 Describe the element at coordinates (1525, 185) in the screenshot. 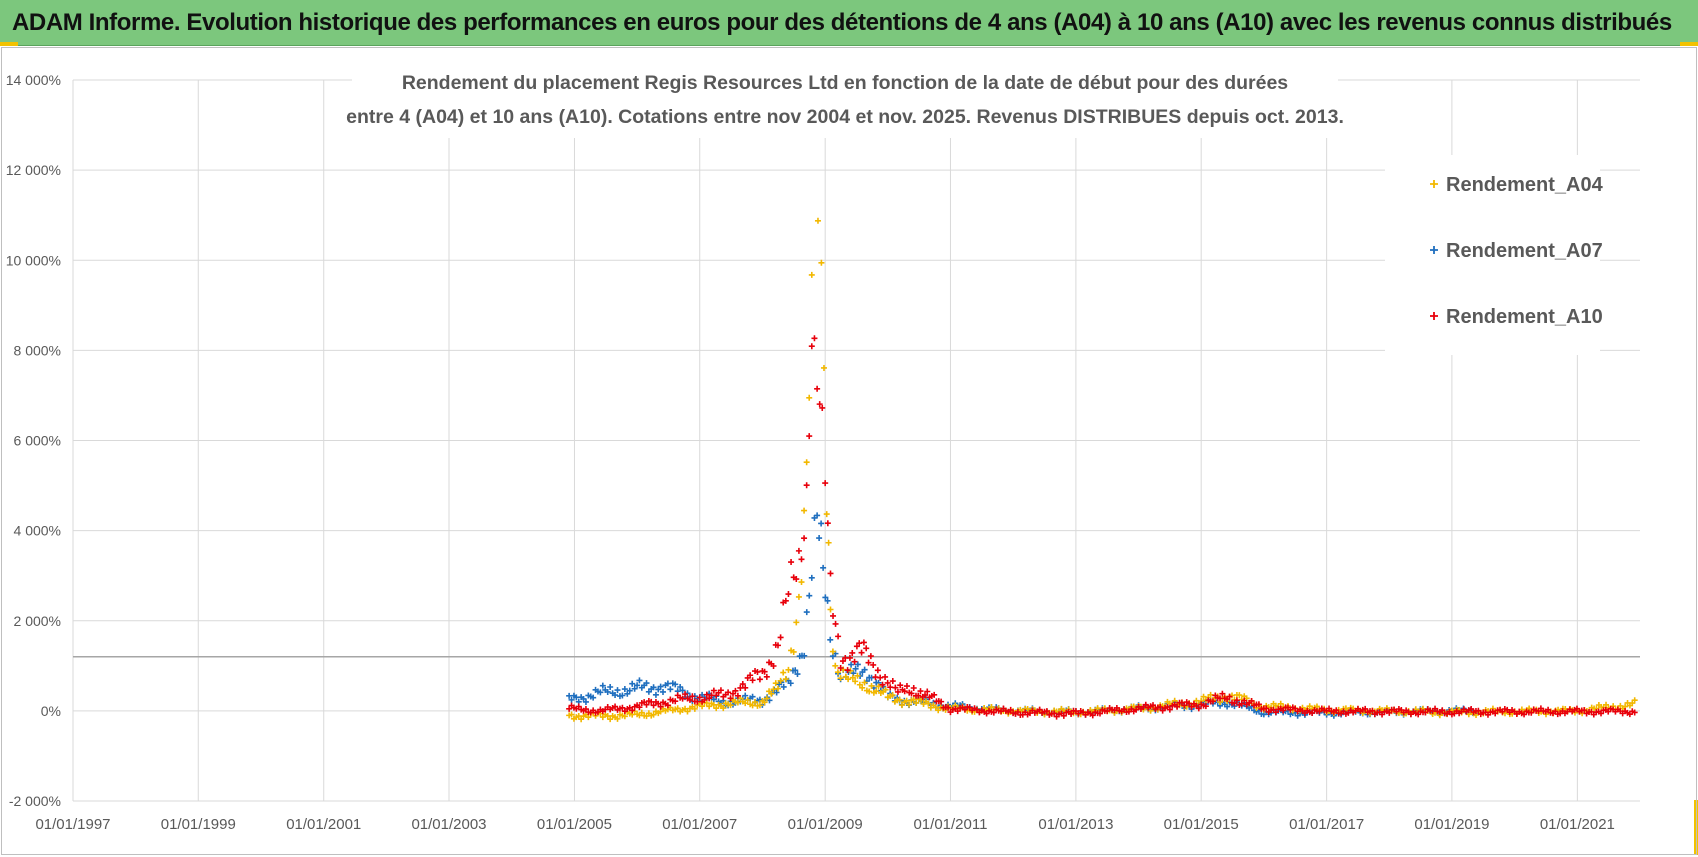

I see `legend-label: Rendement_A04` at that location.